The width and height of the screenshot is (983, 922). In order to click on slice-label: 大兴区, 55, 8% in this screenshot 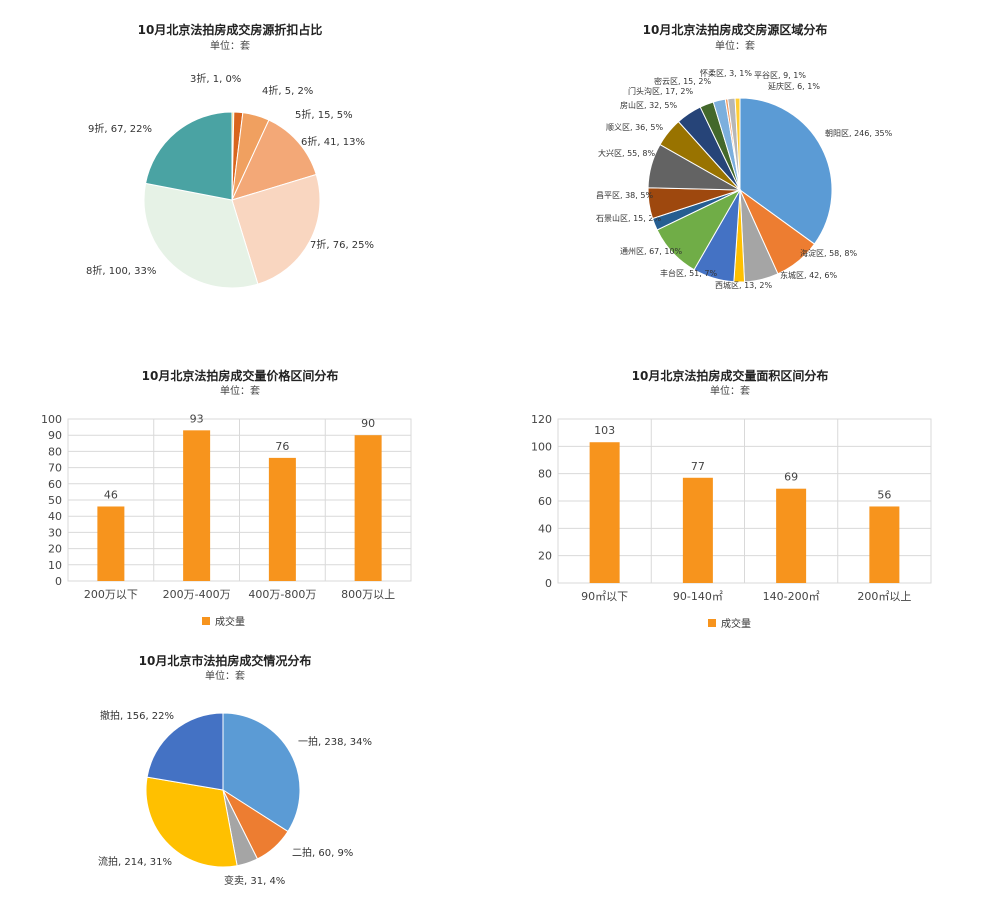, I will do `click(626, 153)`.